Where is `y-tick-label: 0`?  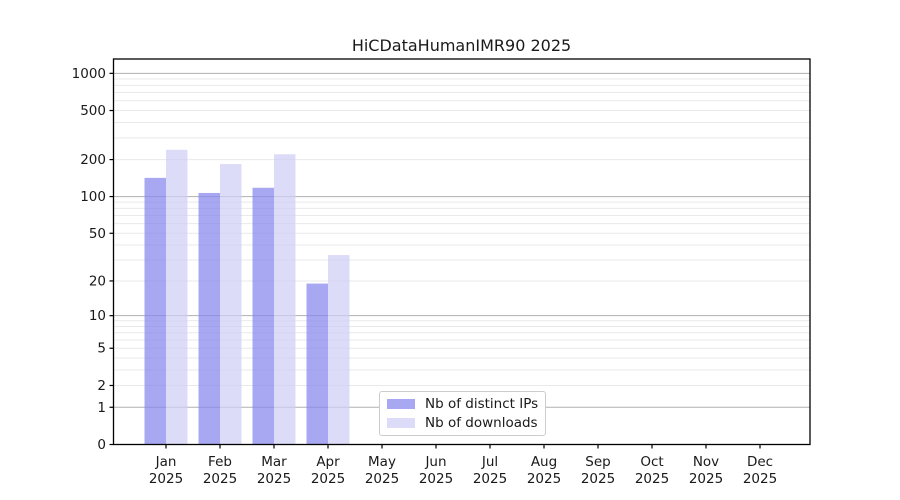 y-tick-label: 0 is located at coordinates (101, 445).